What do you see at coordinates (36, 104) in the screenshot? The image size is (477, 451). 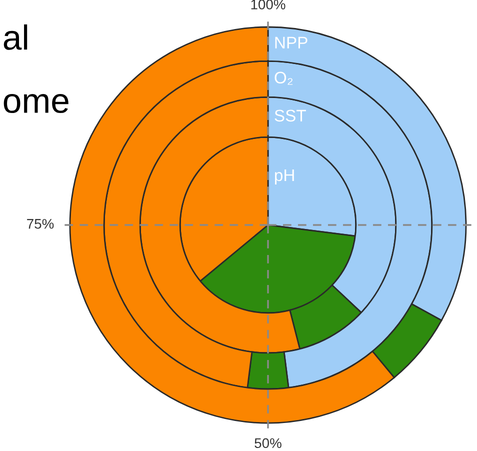 I see `text: ome` at bounding box center [36, 104].